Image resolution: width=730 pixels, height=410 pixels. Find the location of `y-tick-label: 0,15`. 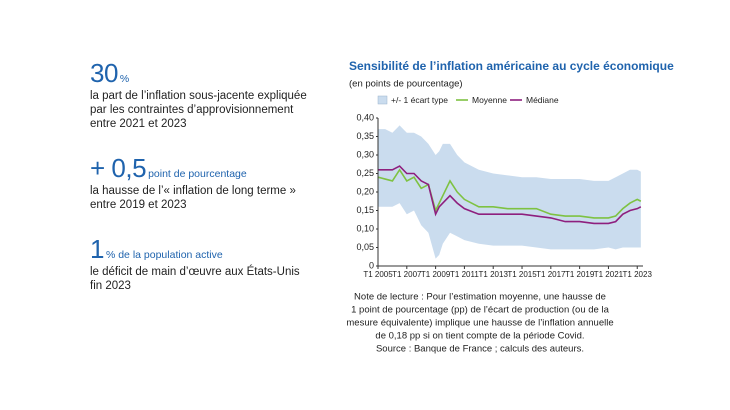

y-tick-label: 0,15 is located at coordinates (365, 210).